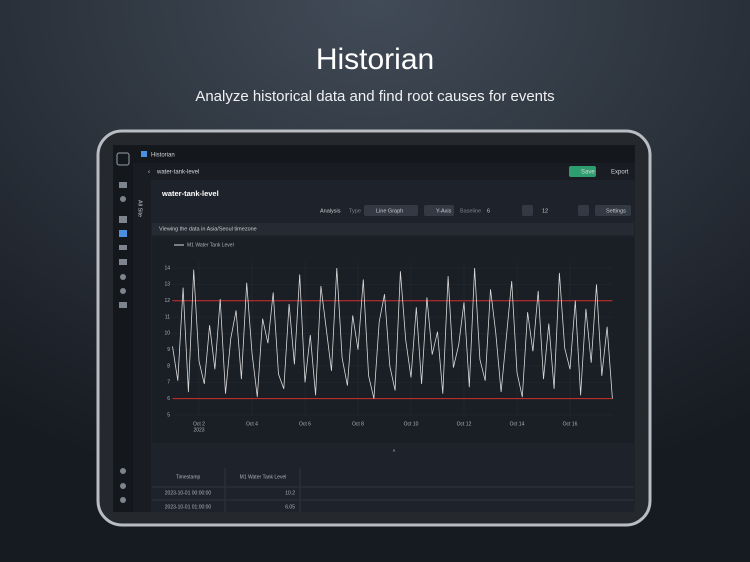  What do you see at coordinates (167, 334) in the screenshot?
I see `y-tick-label: 10` at bounding box center [167, 334].